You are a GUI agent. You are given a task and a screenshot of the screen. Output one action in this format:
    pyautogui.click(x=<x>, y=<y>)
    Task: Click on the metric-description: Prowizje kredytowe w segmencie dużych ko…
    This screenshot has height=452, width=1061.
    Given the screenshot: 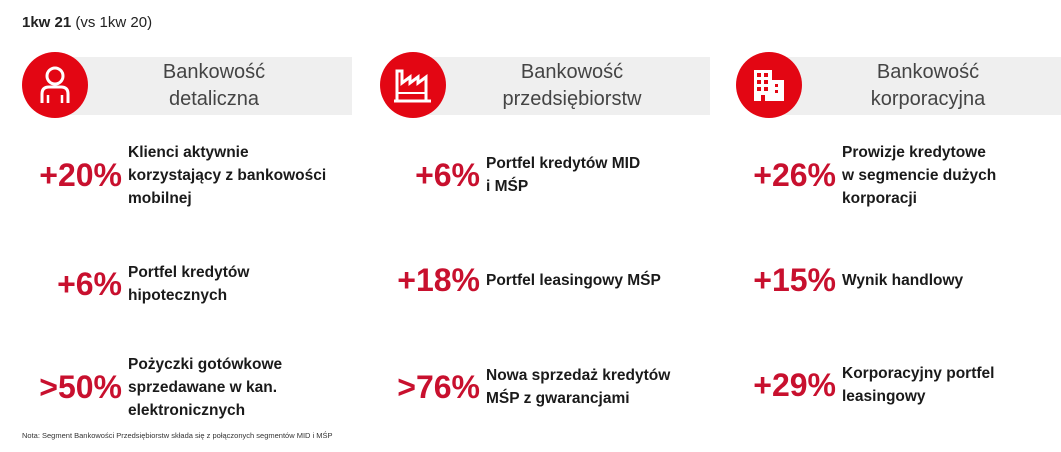 What is the action you would take?
    pyautogui.click(x=951, y=175)
    